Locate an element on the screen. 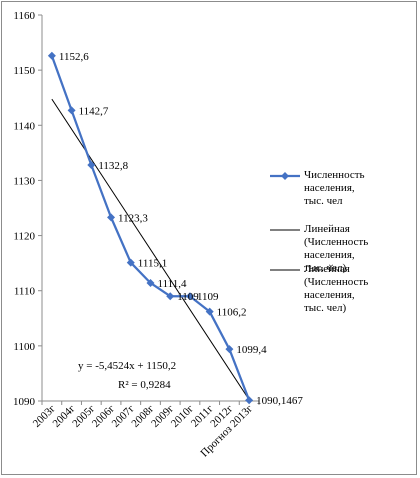  data-label: 1115,1 is located at coordinates (152, 264).